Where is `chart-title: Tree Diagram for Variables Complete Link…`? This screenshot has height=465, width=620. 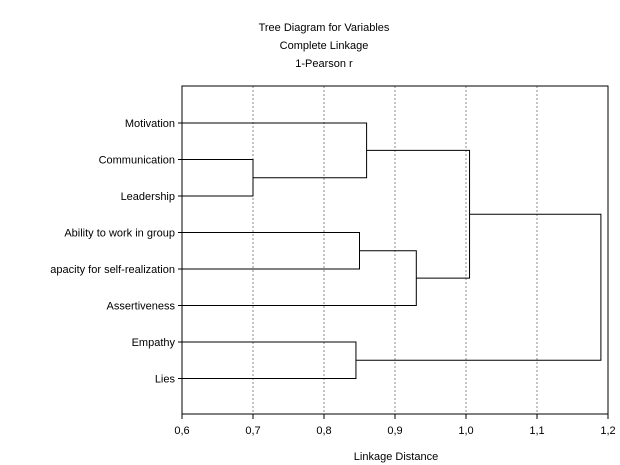
chart-title: Tree Diagram for Variables Complete Link… is located at coordinates (324, 46).